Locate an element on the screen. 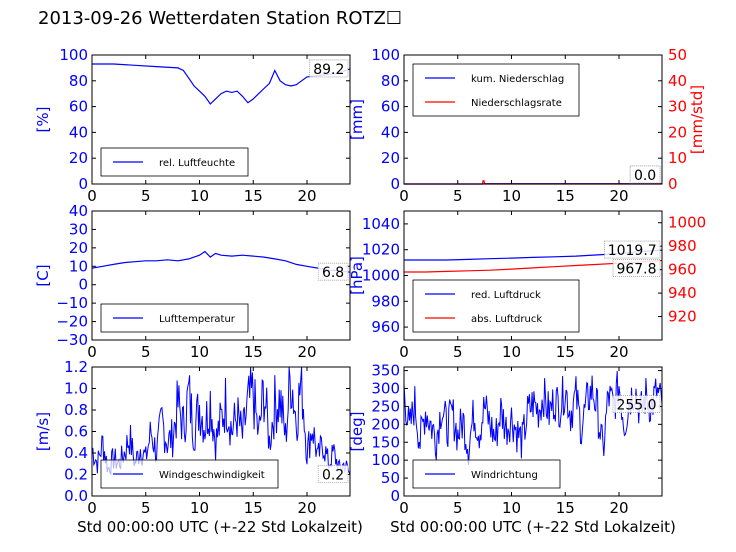  windspeed-y-tick-label: 0.0 is located at coordinates (76, 496).